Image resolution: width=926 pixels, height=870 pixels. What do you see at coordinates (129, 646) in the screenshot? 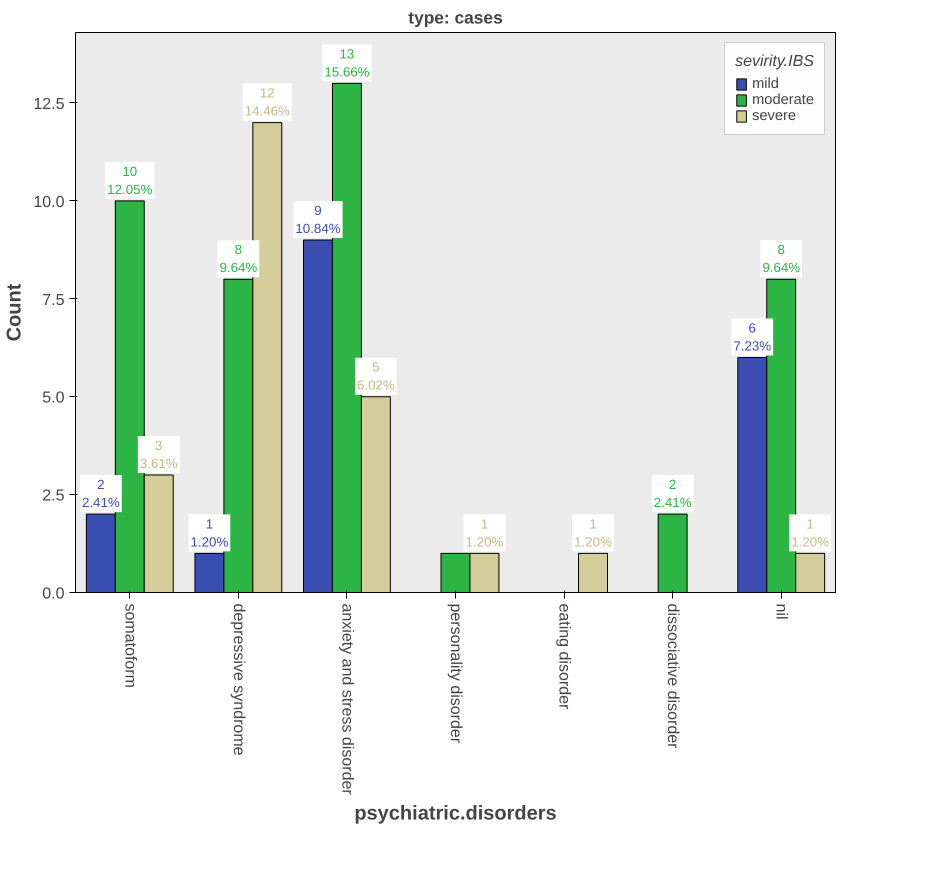
I see `x-tick-label: somatoform` at bounding box center [129, 646].